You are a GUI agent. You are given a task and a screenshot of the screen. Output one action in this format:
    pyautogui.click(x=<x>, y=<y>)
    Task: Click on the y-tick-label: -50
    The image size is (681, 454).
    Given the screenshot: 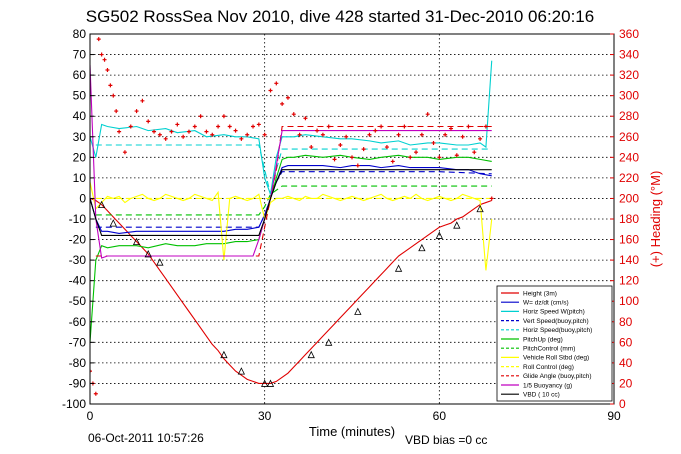 What is the action you would take?
    pyautogui.click(x=78, y=301)
    